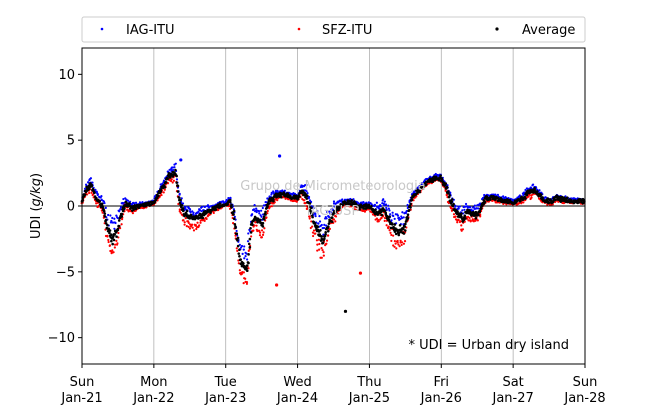 Image resolution: width=650 pixels, height=409 pixels. Describe the element at coordinates (299, 29) in the screenshot. I see `legend-marker-sfz-itu` at that location.